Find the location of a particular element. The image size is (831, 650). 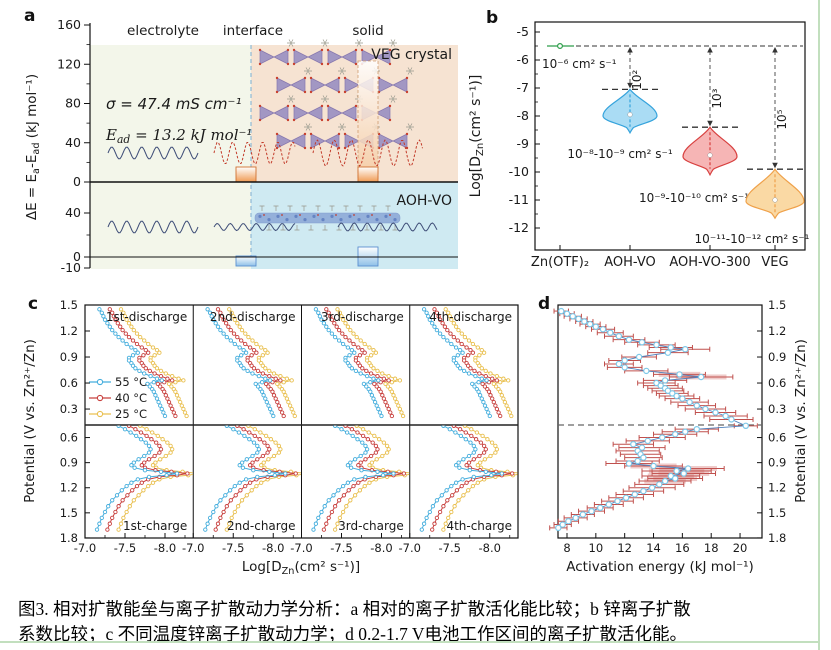

wavefunctions is located at coordinates (272, 186).